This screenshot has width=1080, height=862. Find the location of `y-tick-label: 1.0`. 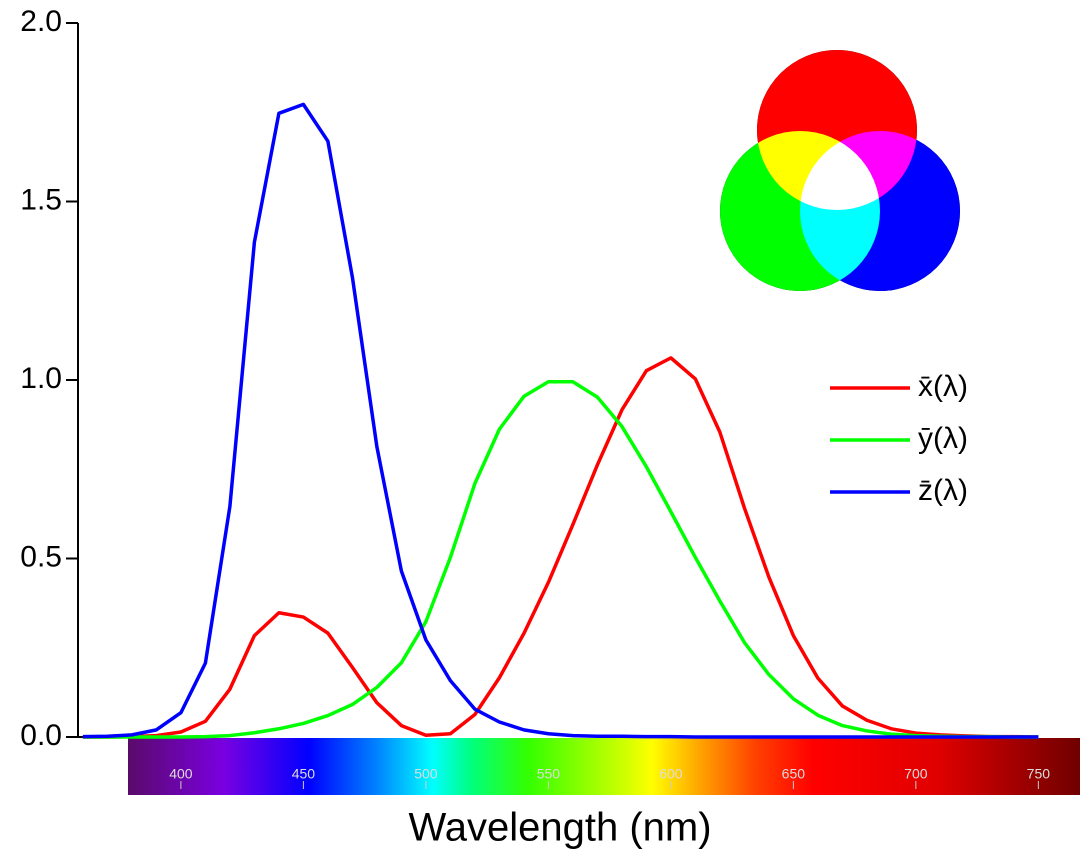

y-tick-label: 1.0 is located at coordinates (41, 378).